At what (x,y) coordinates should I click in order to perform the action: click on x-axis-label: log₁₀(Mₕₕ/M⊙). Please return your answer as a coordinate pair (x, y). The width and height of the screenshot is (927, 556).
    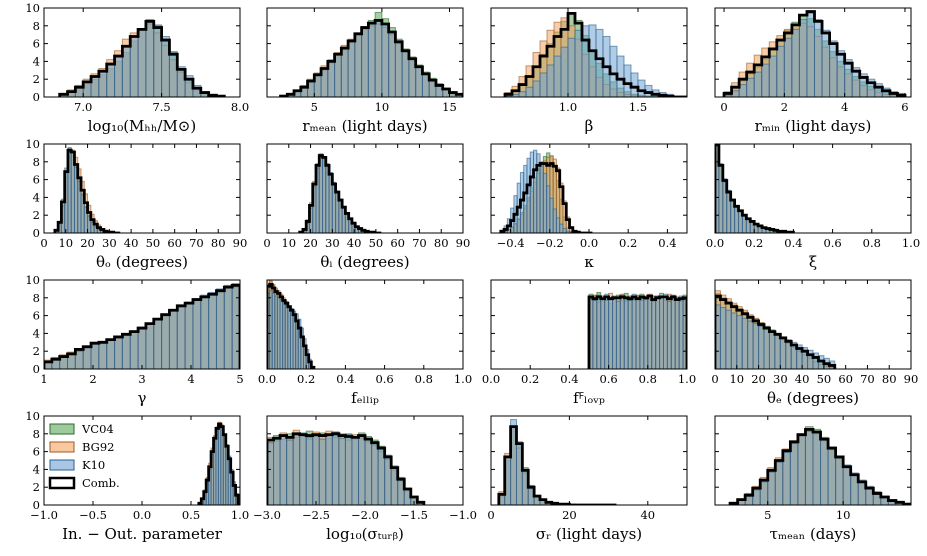
    Looking at the image, I should click on (142, 126).